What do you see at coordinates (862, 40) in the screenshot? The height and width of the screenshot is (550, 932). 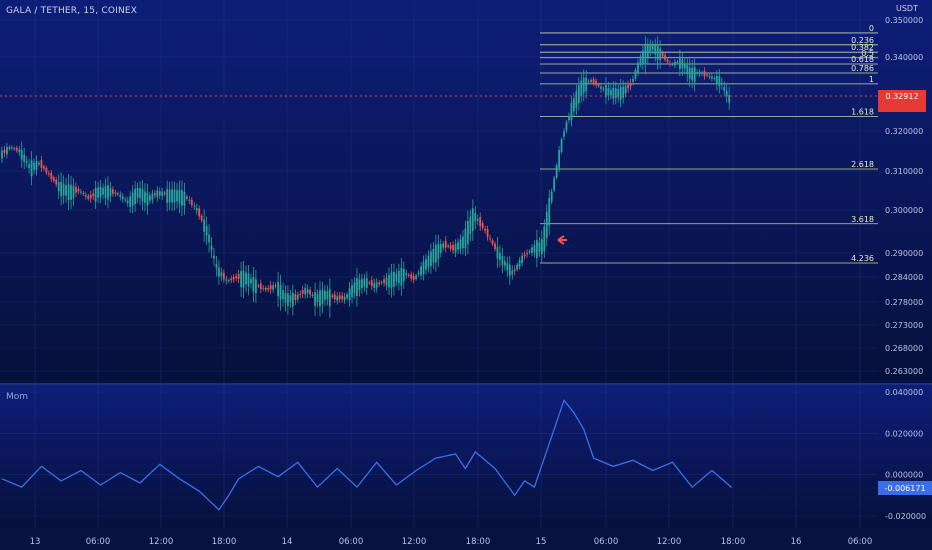 I see `fib-level-label: 0.236` at bounding box center [862, 40].